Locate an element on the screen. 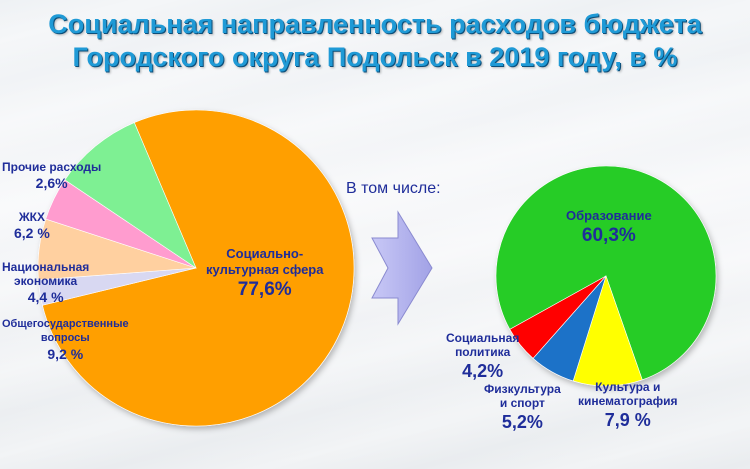  label-economy-name-1: Национальная is located at coordinates (46, 267).